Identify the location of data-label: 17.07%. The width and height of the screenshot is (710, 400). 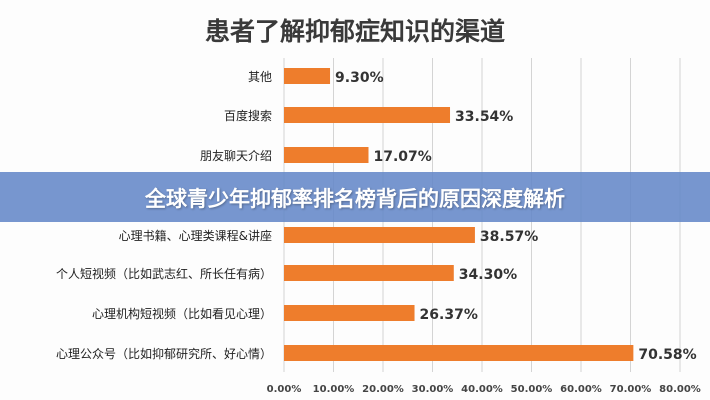
(402, 157).